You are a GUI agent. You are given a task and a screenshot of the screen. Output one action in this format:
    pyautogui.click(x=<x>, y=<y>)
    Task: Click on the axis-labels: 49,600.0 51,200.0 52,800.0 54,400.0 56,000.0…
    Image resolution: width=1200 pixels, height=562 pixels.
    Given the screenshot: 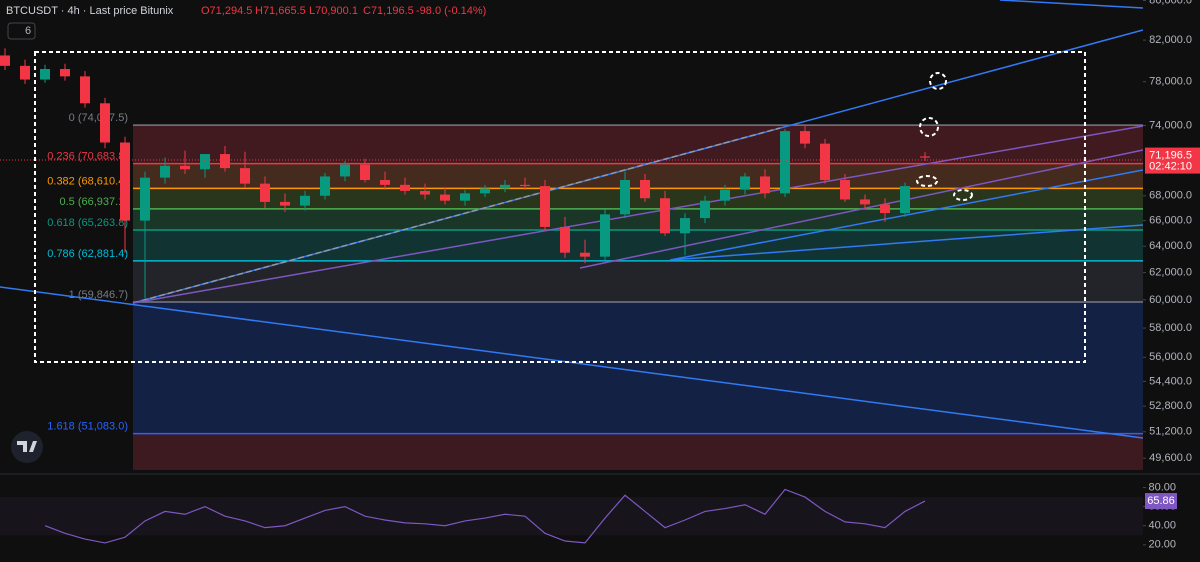 What is the action you would take?
    pyautogui.click(x=1171, y=232)
    